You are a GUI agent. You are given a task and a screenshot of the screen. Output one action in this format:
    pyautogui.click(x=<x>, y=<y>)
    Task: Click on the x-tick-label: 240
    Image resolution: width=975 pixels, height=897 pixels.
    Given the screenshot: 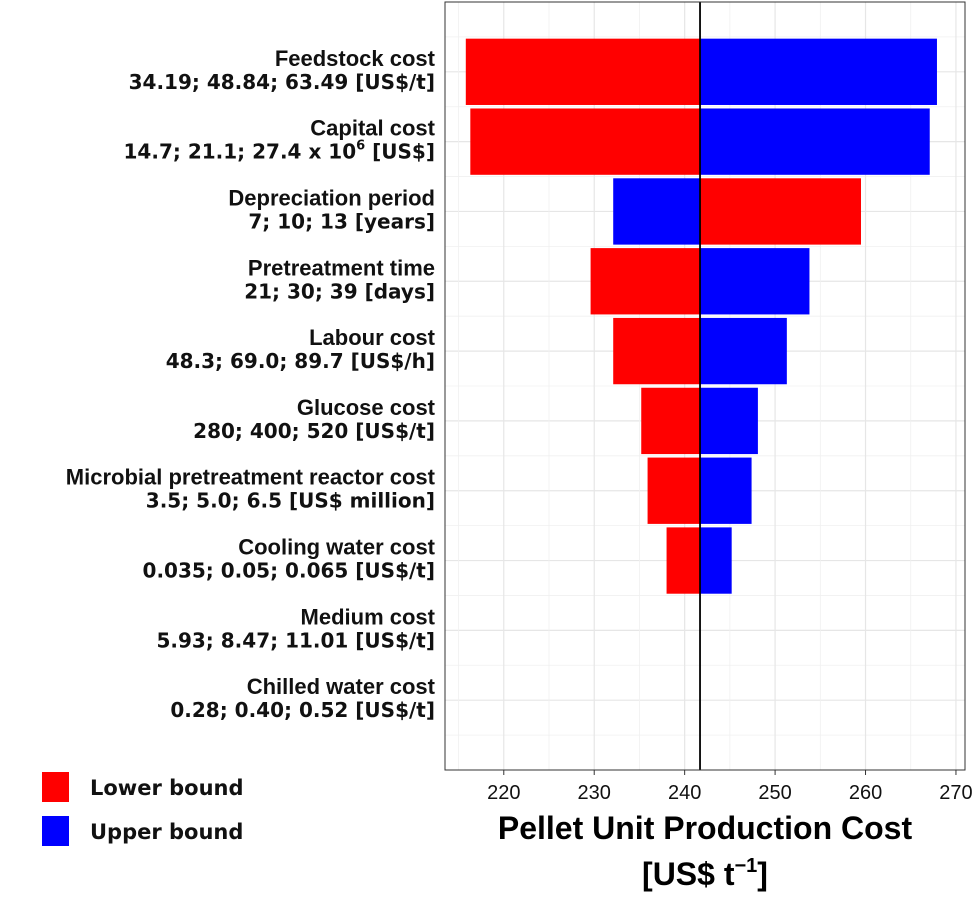 What is the action you would take?
    pyautogui.click(x=684, y=793)
    